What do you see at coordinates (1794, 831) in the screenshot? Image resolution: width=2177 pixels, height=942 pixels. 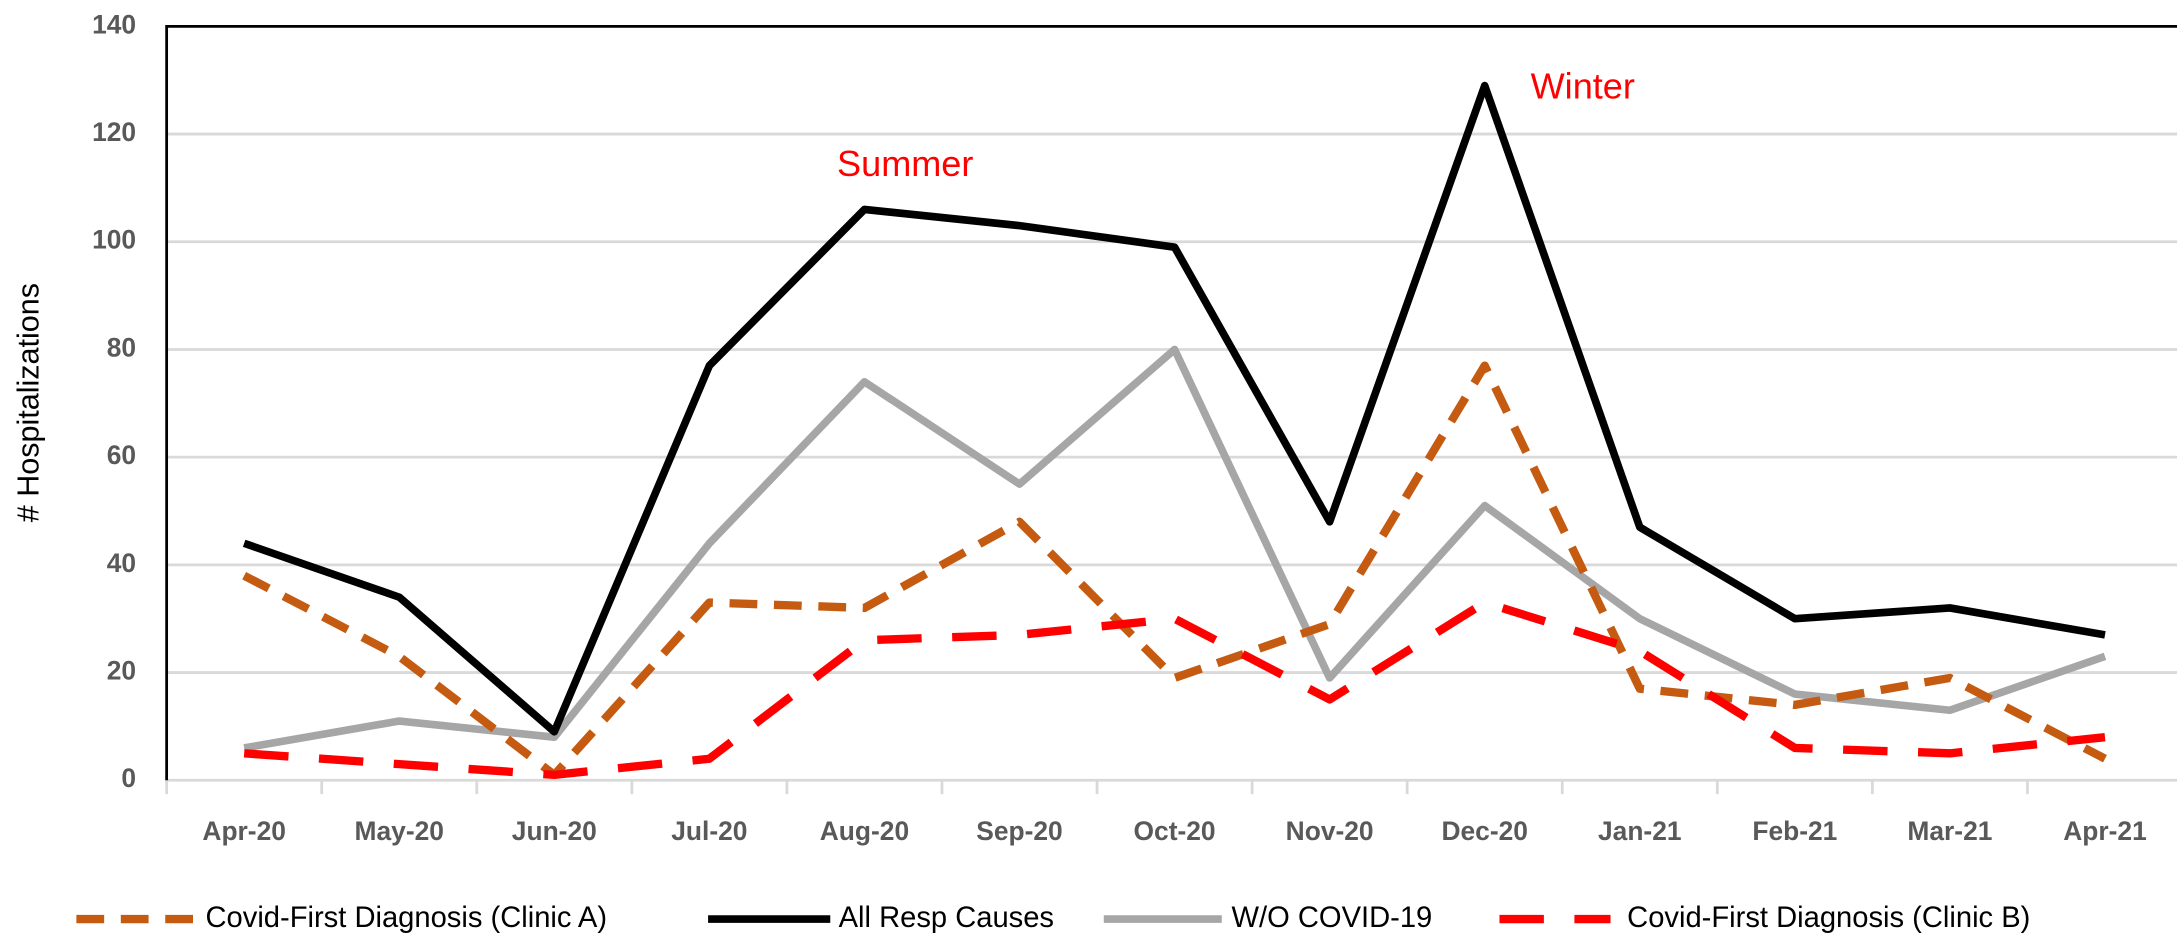 I see `x-tick-label: Feb-21` at bounding box center [1794, 831].